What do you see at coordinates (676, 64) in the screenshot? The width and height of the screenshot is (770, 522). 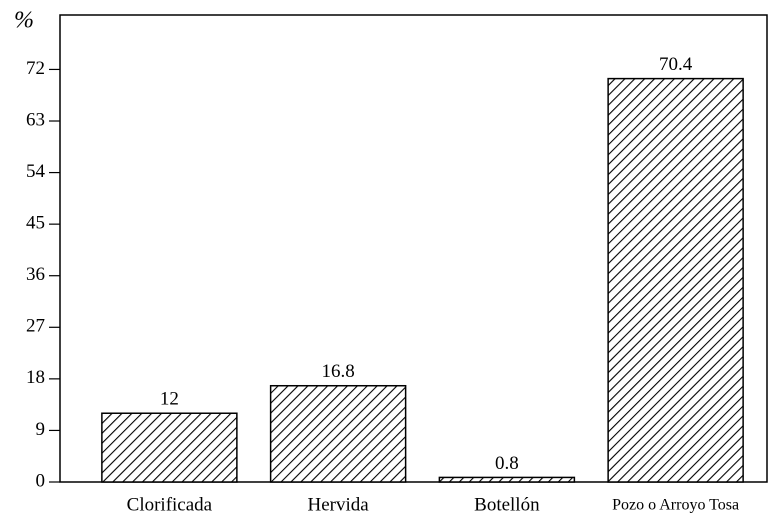 I see `value-label: 70.4` at bounding box center [676, 64].